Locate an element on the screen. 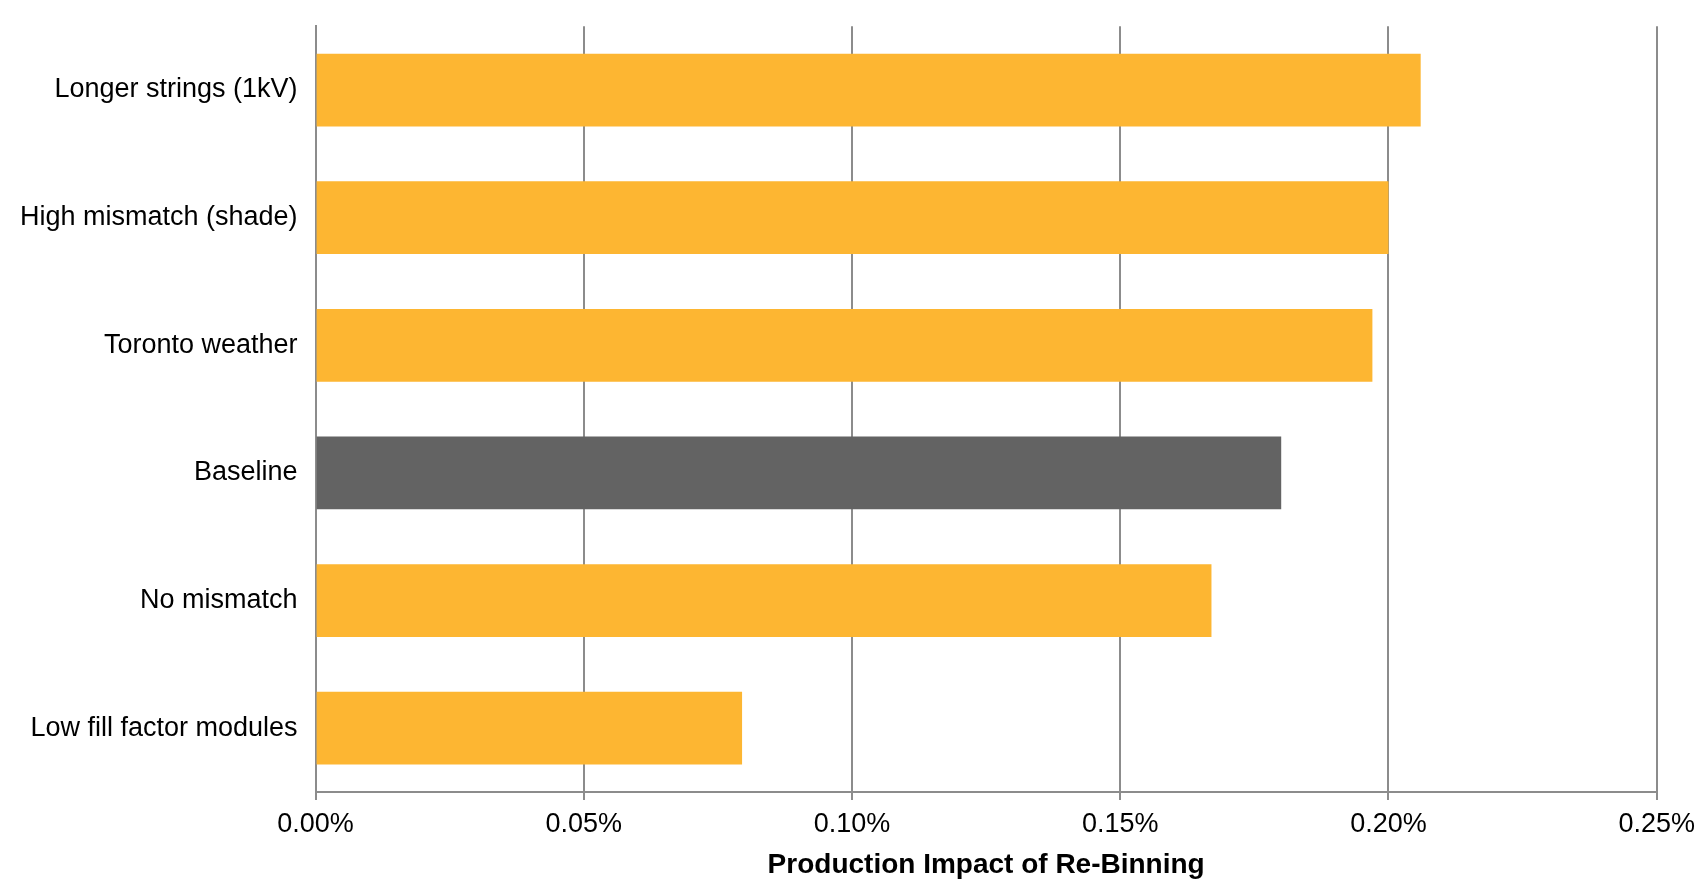 This screenshot has width=1703, height=886. y-tick-label: High mismatch (shade) is located at coordinates (159, 216).